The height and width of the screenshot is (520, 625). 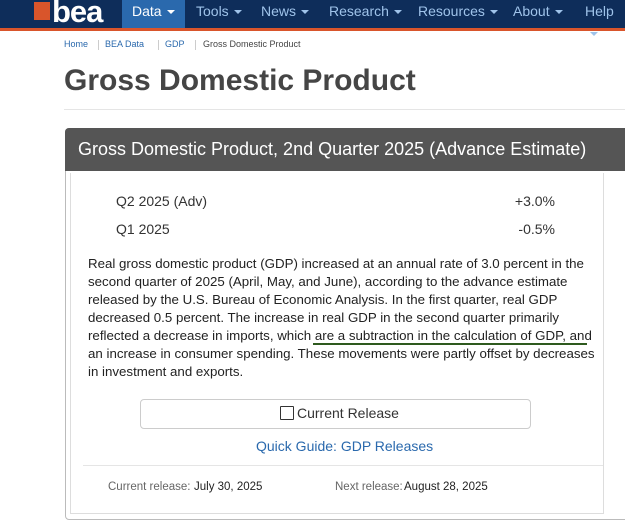 I want to click on logo: bea, so click(x=77, y=14).